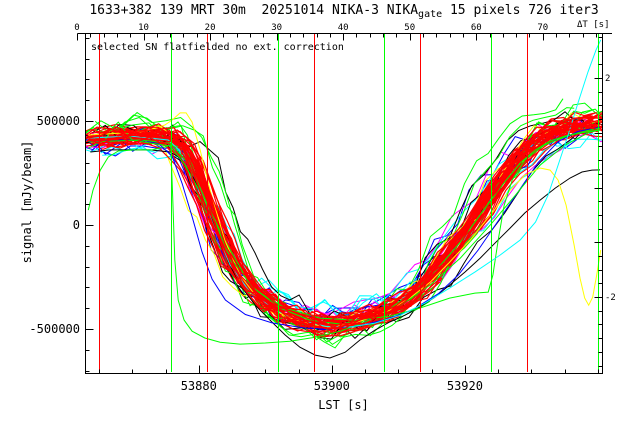 This screenshot has height=422, width=617. I want to click on top-tick-label: 50, so click(409, 28).